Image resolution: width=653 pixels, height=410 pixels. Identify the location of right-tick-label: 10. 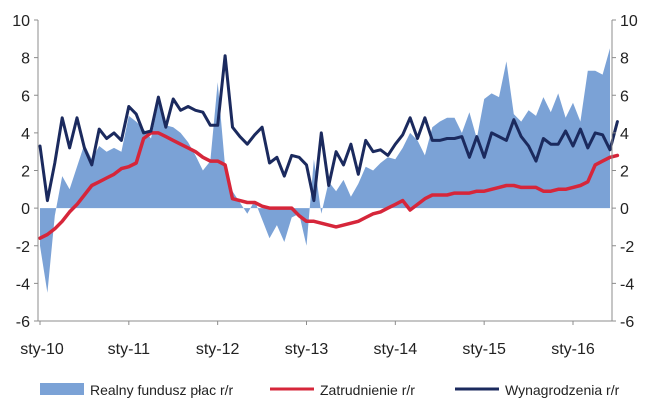
(629, 21).